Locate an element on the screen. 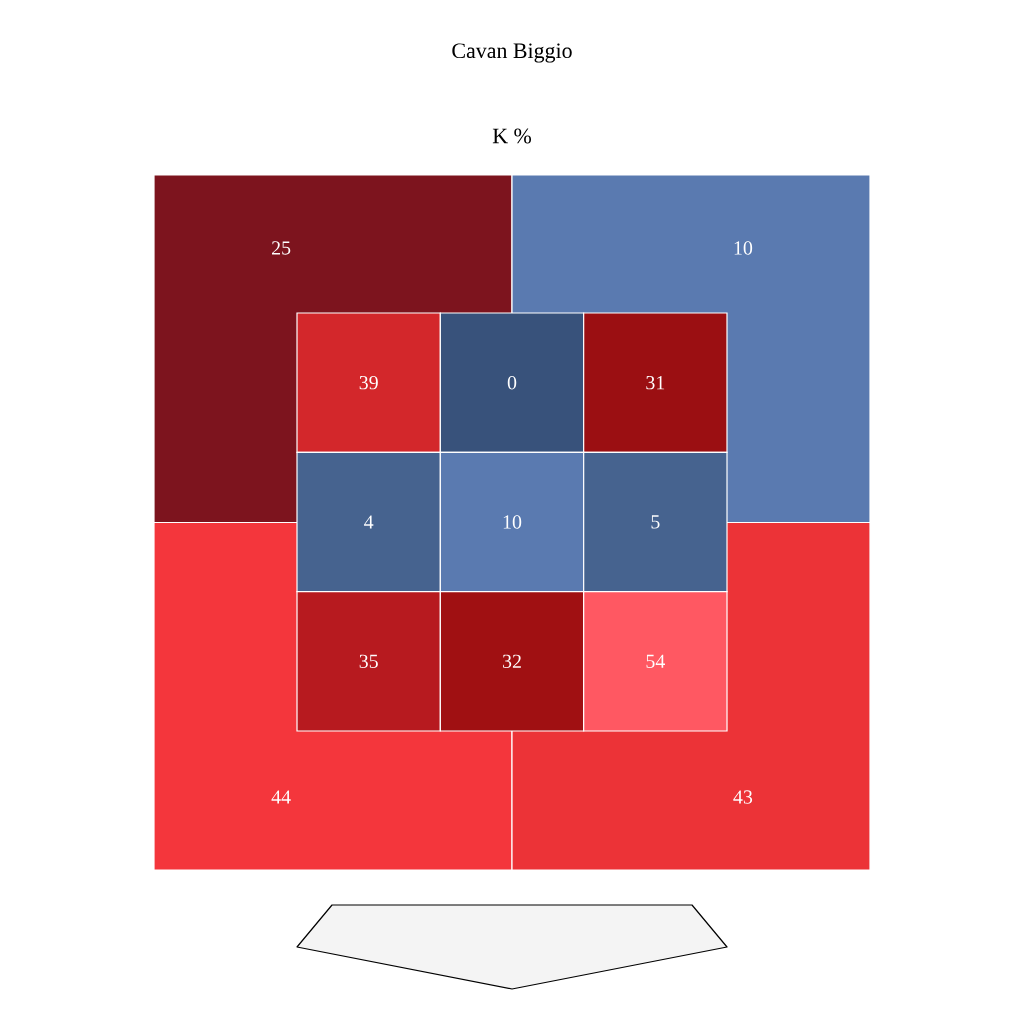  data-label: 5 is located at coordinates (655, 522).